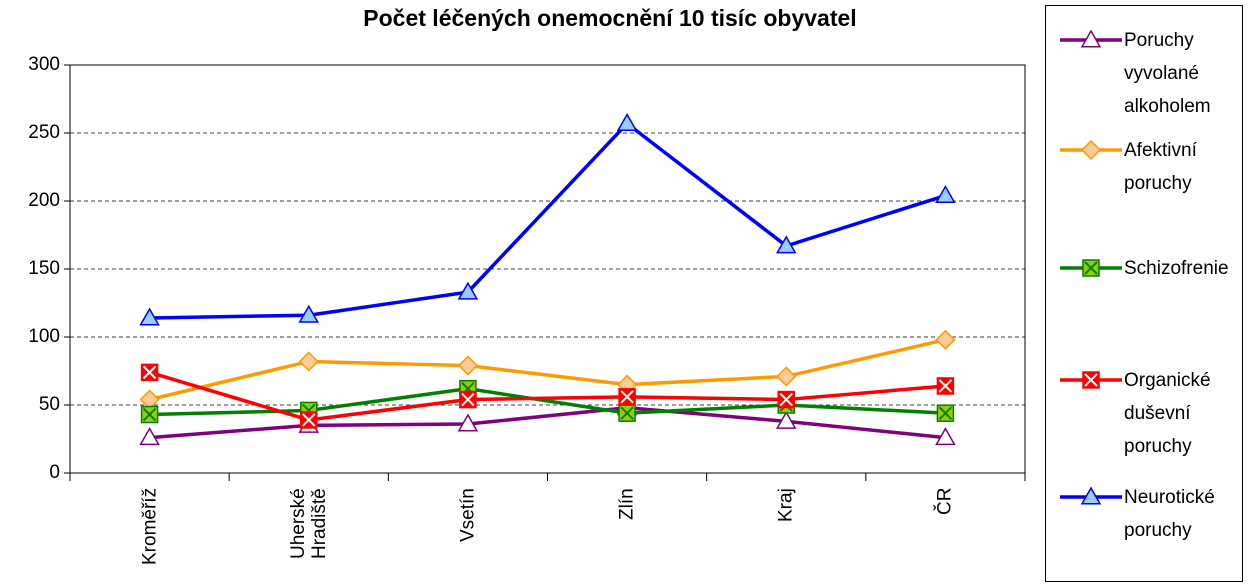 This screenshot has width=1255, height=584. Describe the element at coordinates (1167, 73) in the screenshot. I see `legend-label: Poruchy vyvolané alkoholem` at that location.